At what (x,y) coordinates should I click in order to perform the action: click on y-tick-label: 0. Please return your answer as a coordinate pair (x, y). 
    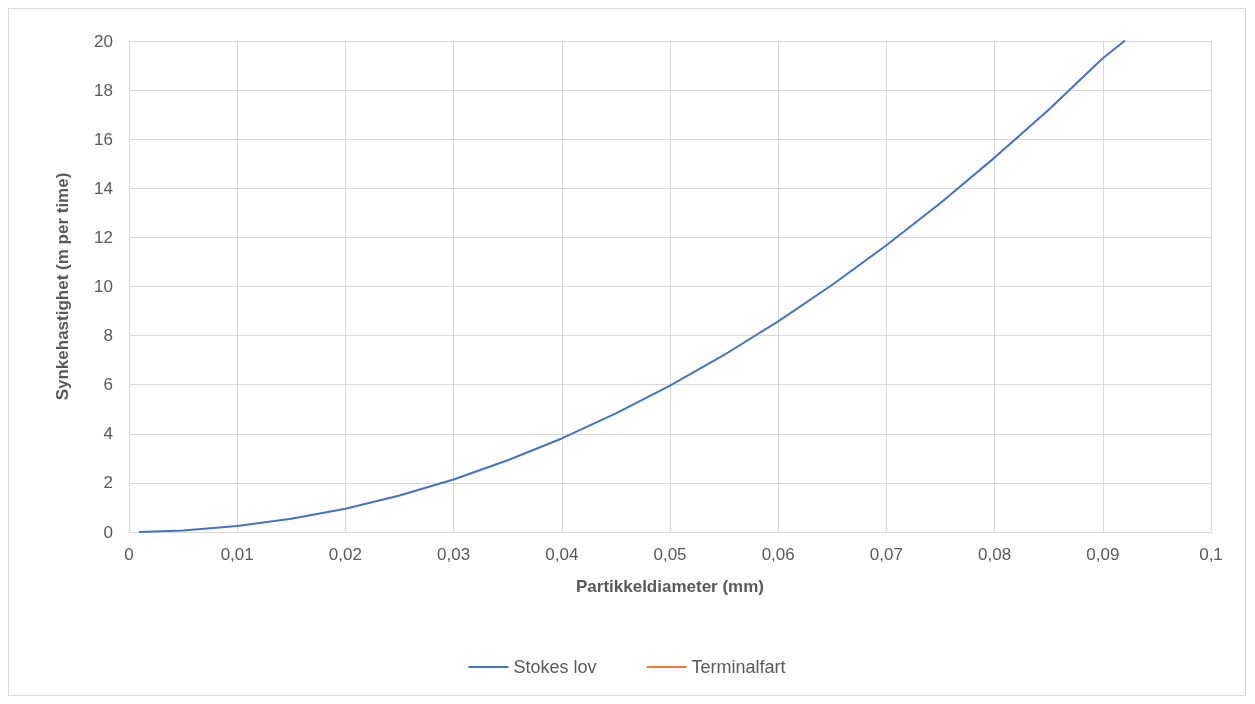
    Looking at the image, I should click on (108, 532).